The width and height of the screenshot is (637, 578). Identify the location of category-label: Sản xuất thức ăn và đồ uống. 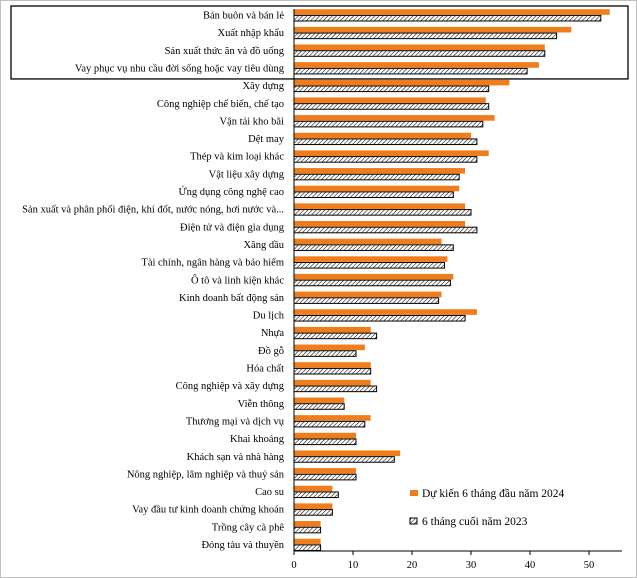
(225, 51).